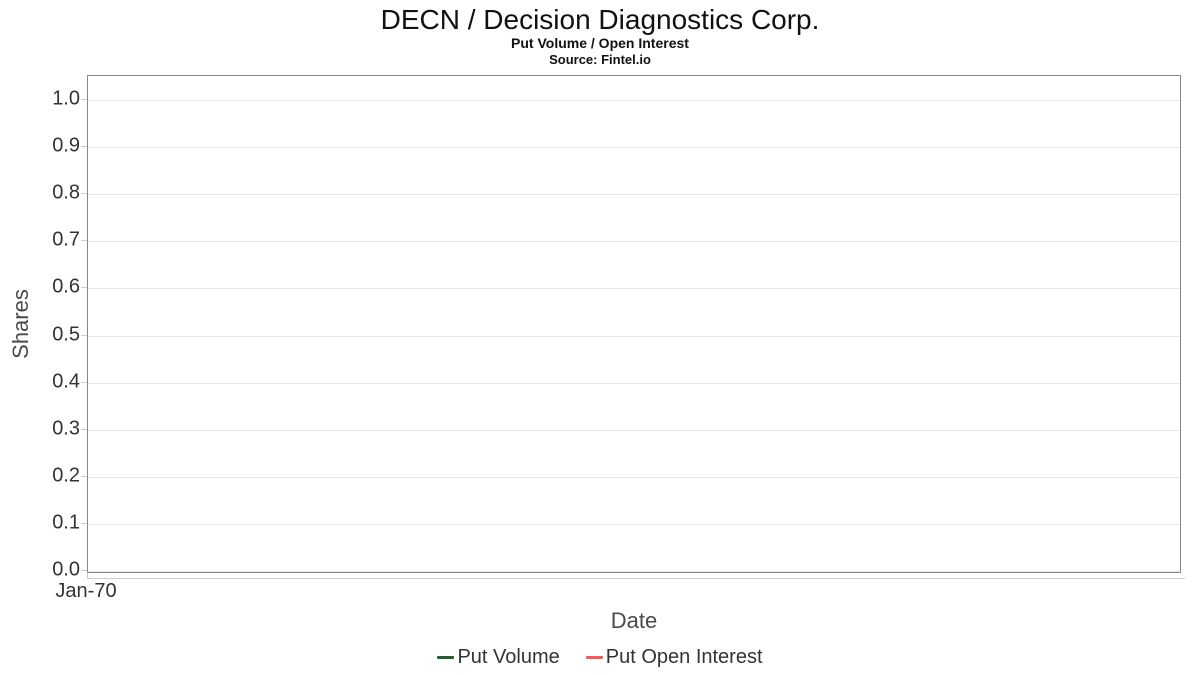 This screenshot has width=1200, height=675. I want to click on legend-label: Put Volume, so click(508, 657).